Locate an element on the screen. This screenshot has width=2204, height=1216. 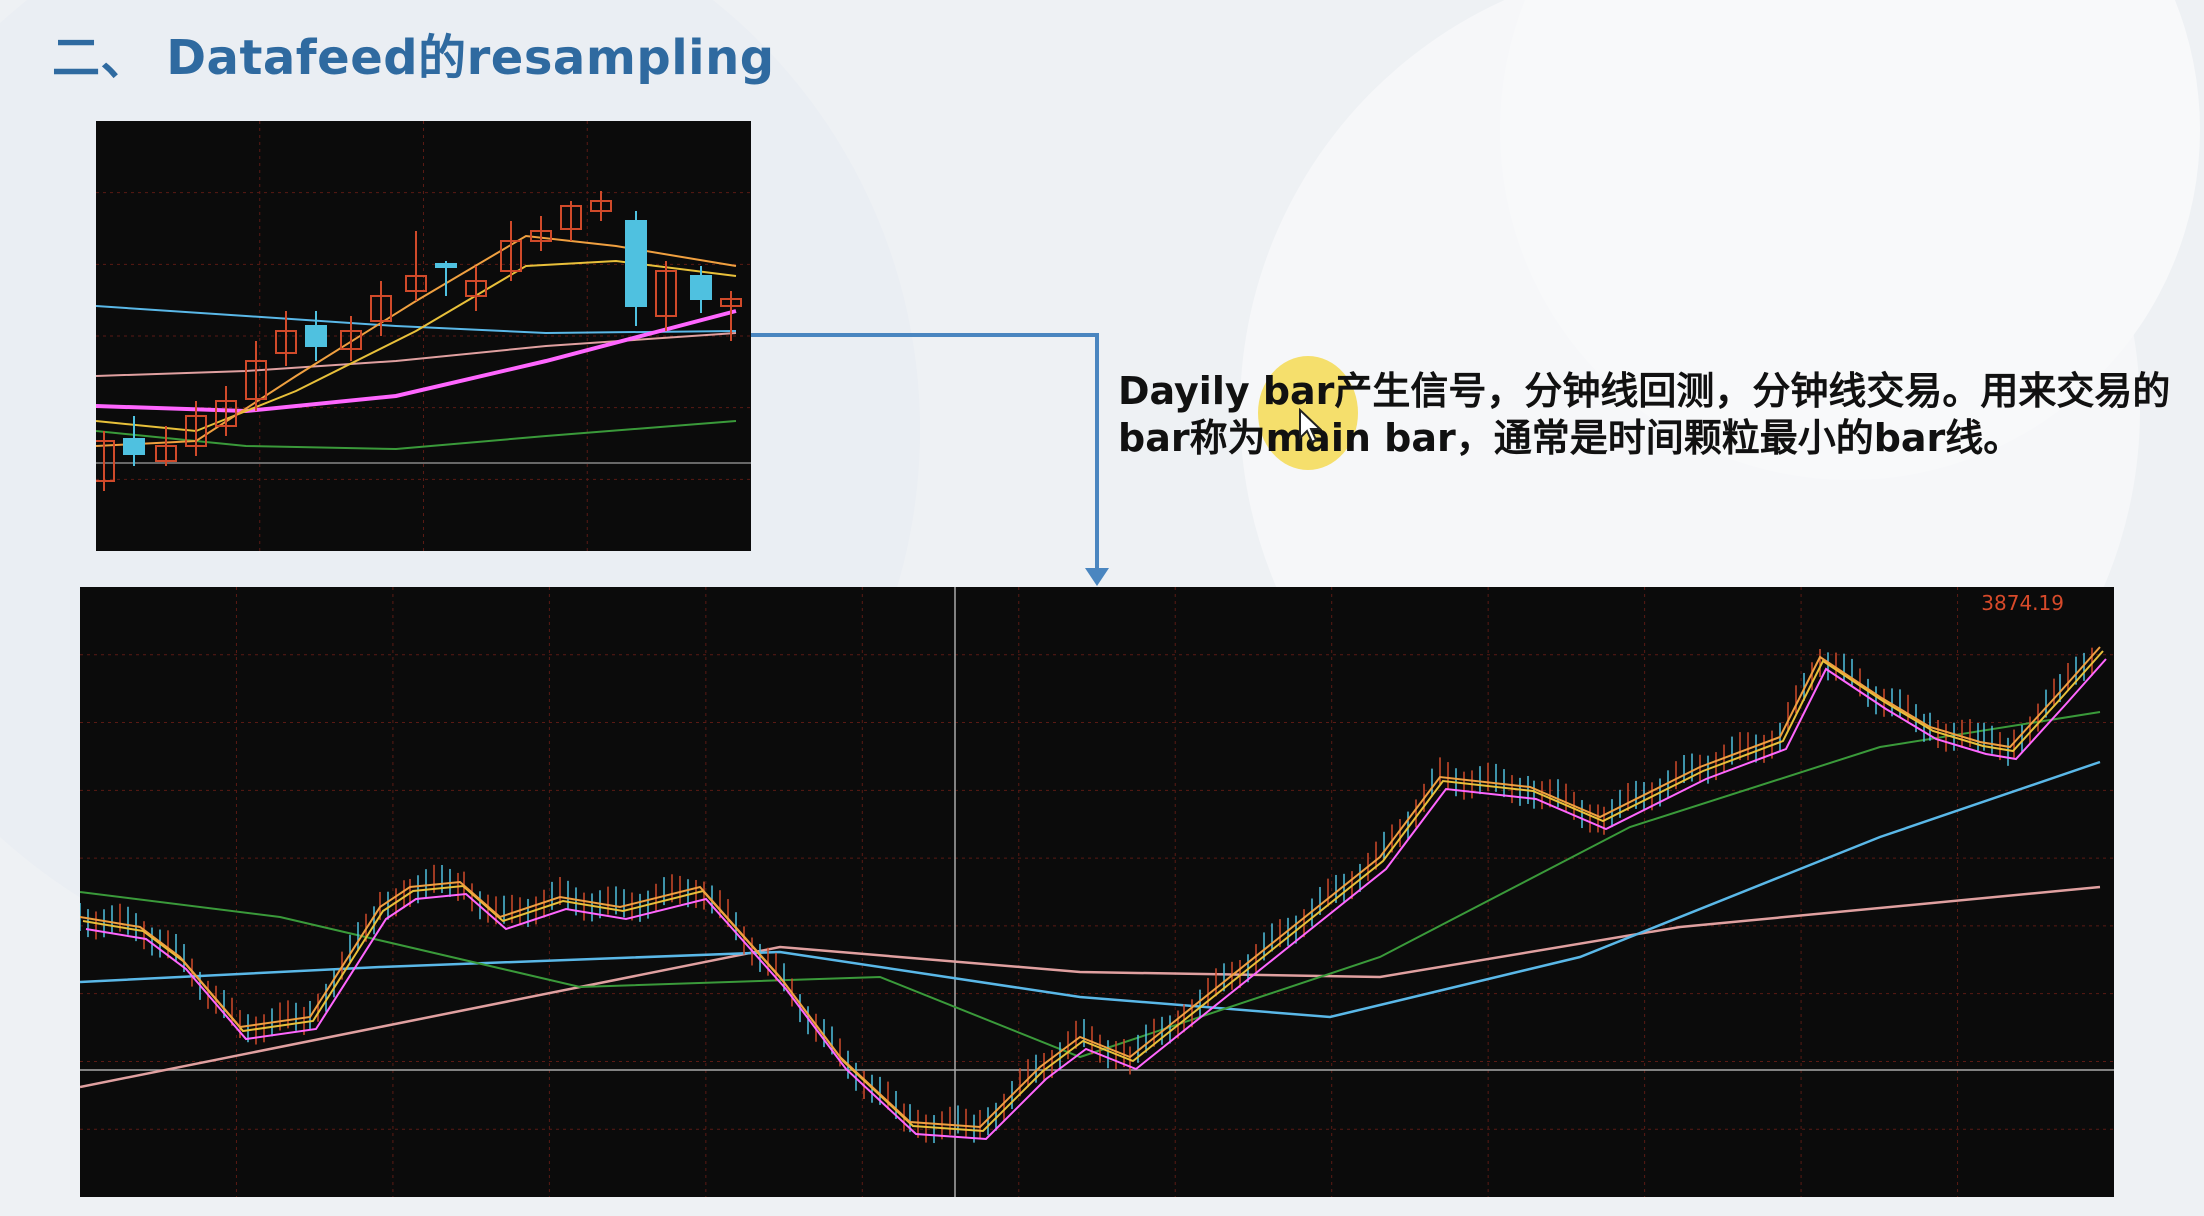
daily-bar-chart is located at coordinates (423, 336).